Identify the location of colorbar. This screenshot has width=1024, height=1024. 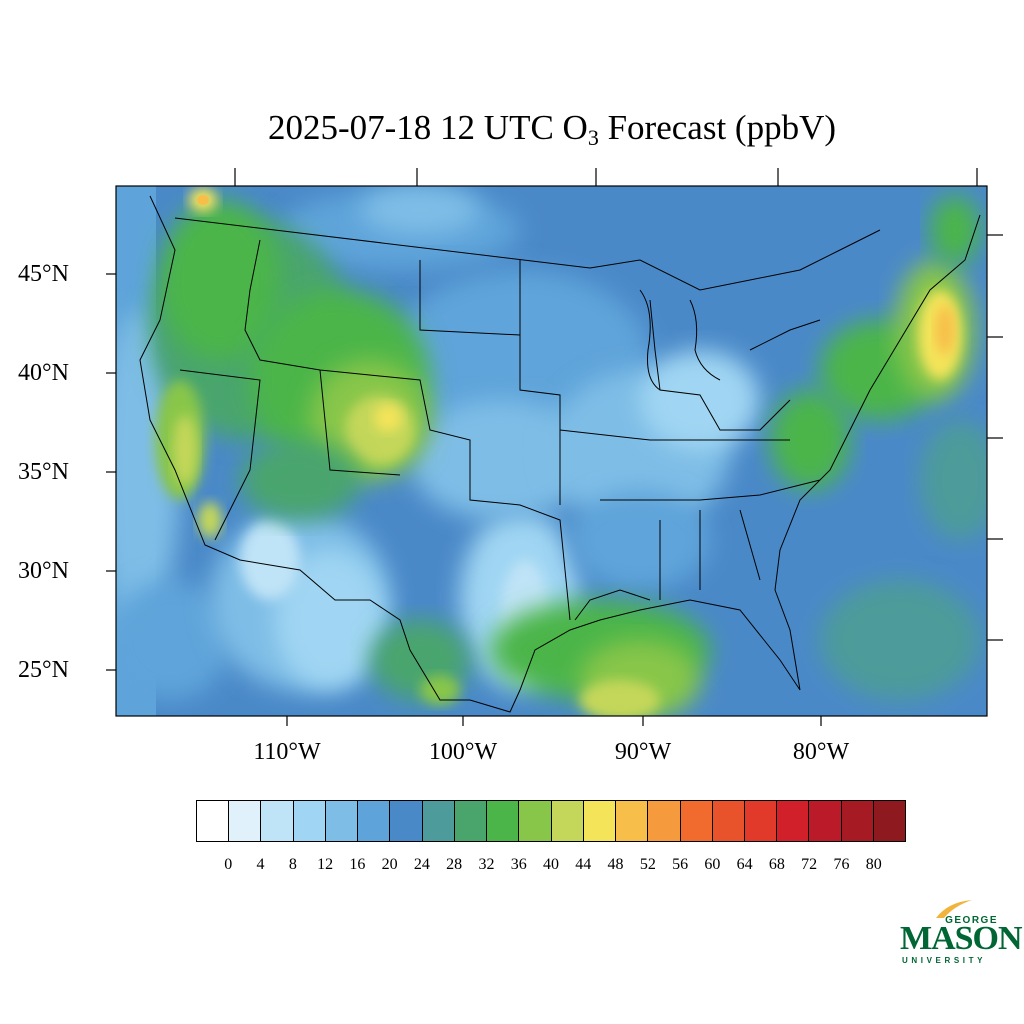
(551, 821).